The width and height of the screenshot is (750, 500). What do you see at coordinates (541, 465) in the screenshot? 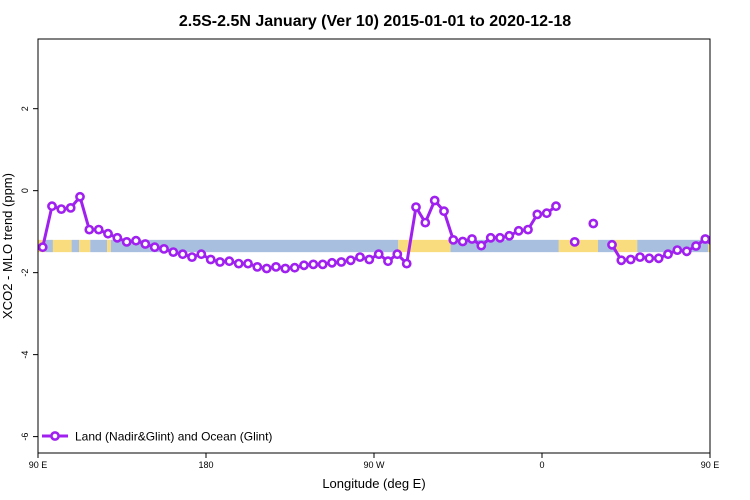
I see `x-tick-label: 0` at bounding box center [541, 465].